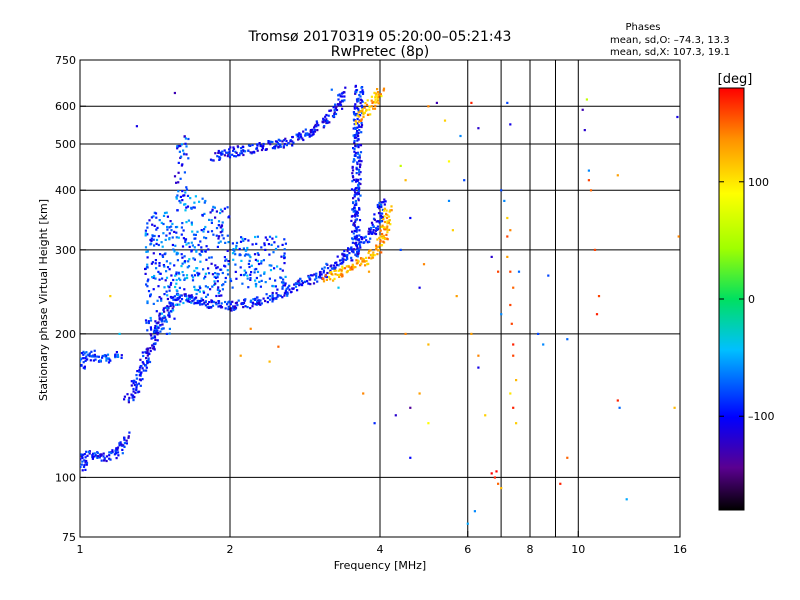  Describe the element at coordinates (578, 549) in the screenshot. I see `x-tick-label: 10` at that location.